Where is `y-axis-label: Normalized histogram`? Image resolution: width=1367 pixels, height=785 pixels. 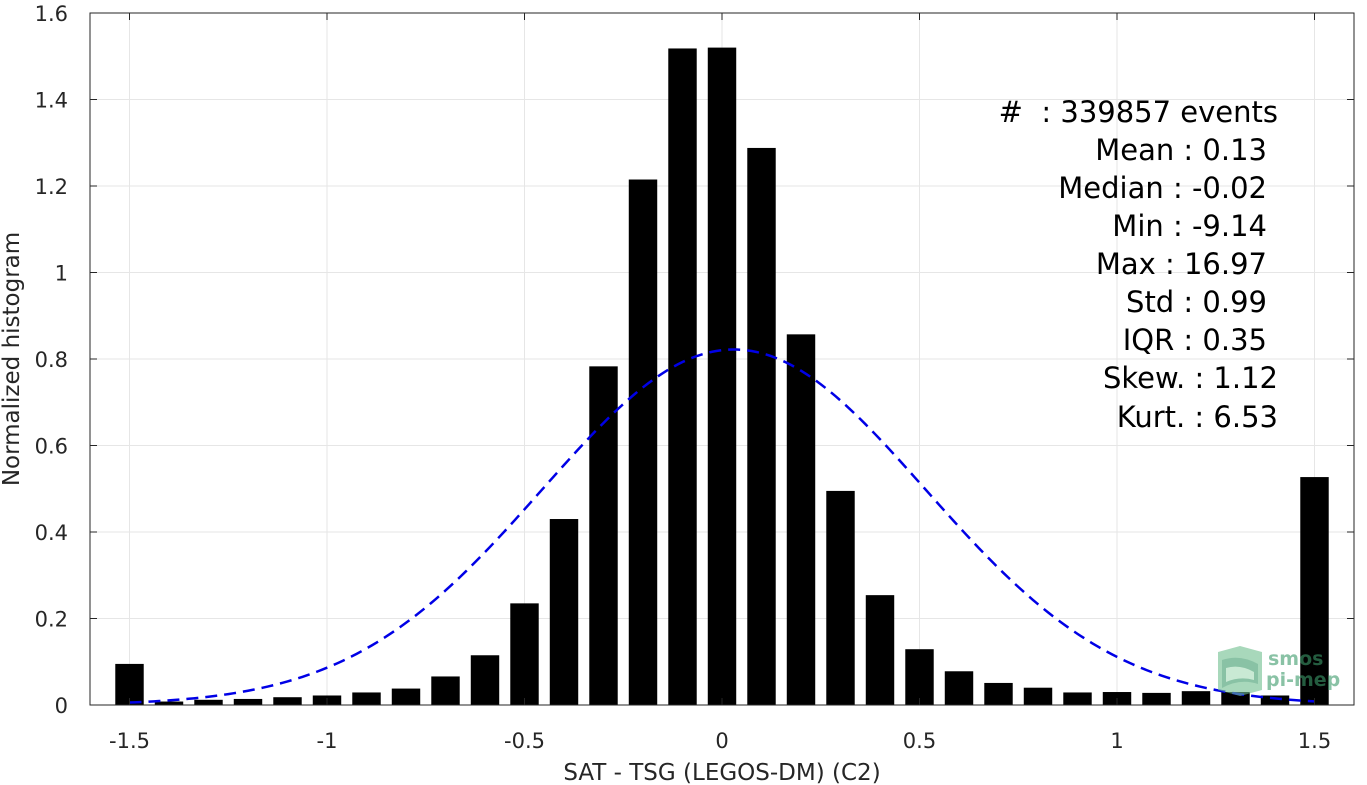
y-axis-label: Normalized histogram is located at coordinates (12, 359).